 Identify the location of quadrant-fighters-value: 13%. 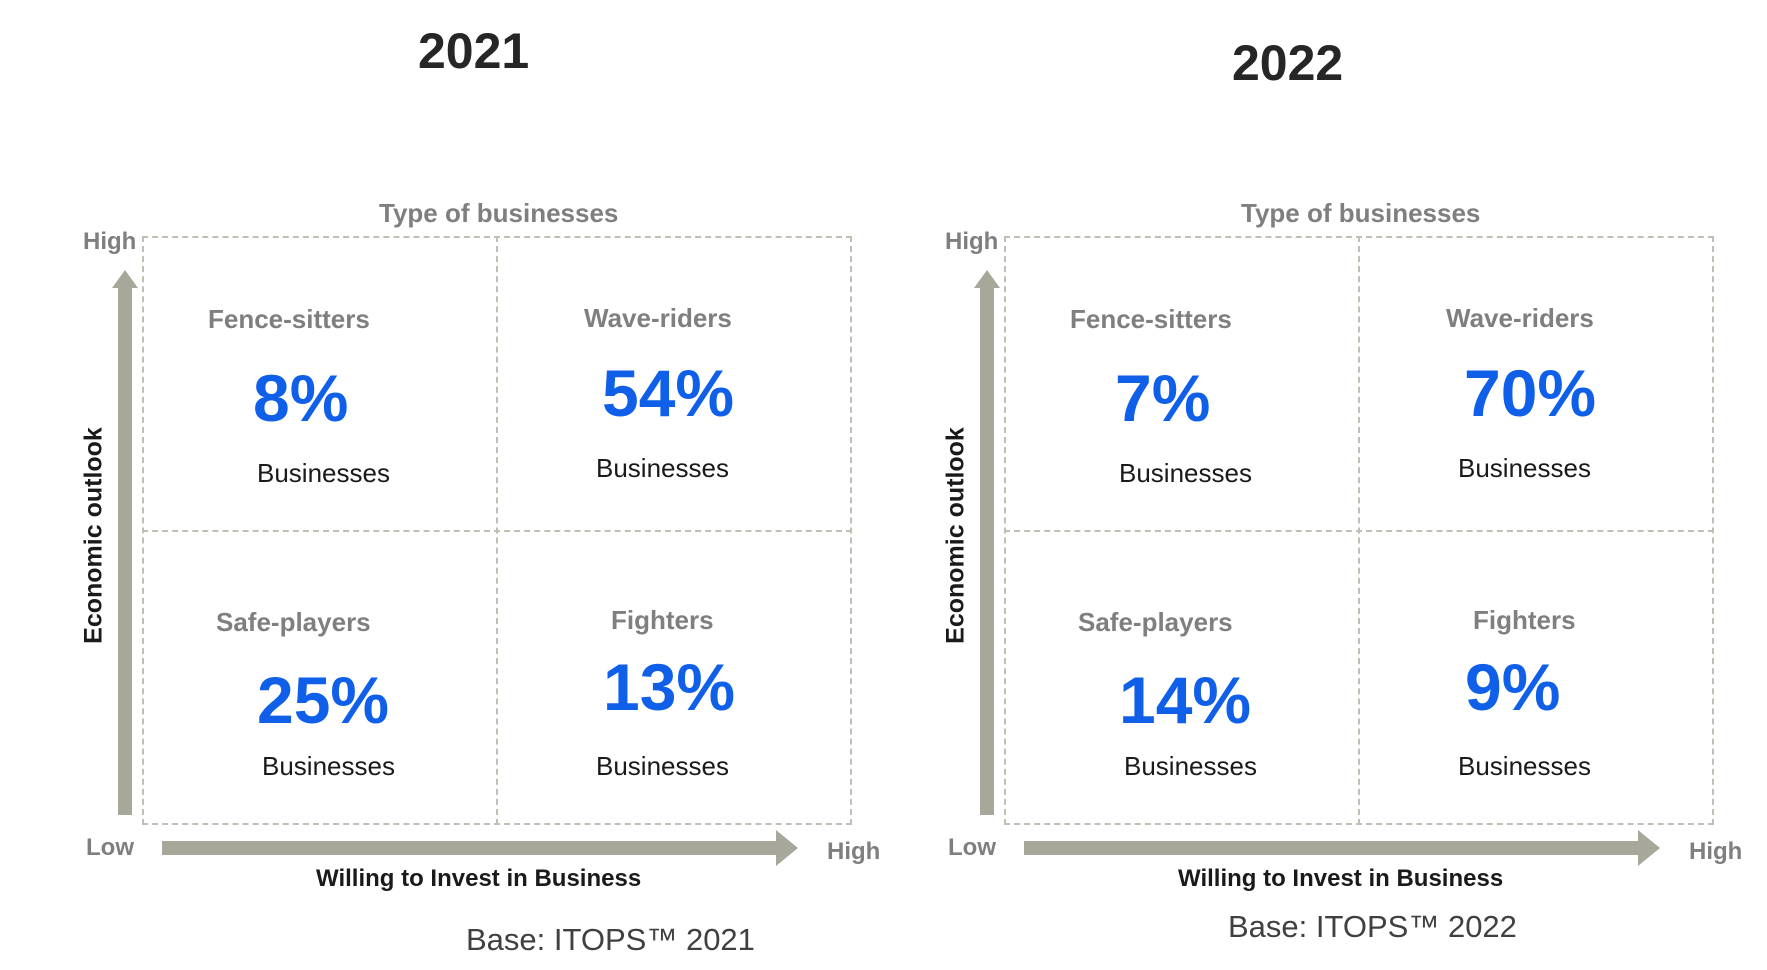
(669, 687).